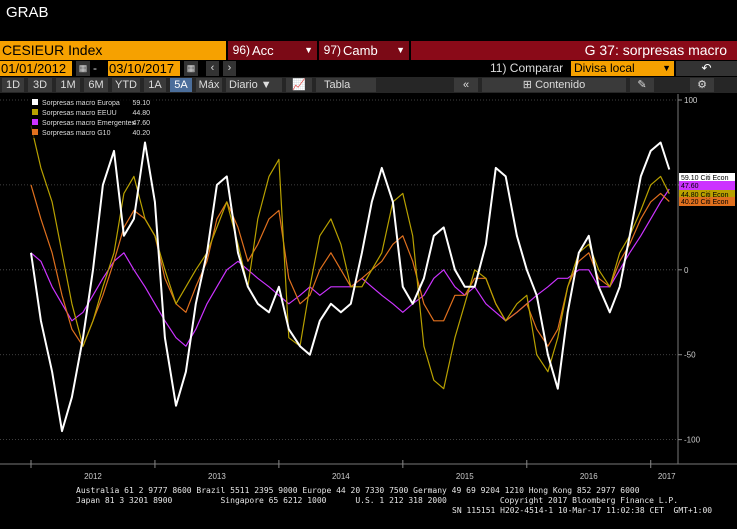 The height and width of the screenshot is (529, 737). Describe the element at coordinates (690, 186) in the screenshot. I see `value-tag-label: 47.60` at that location.